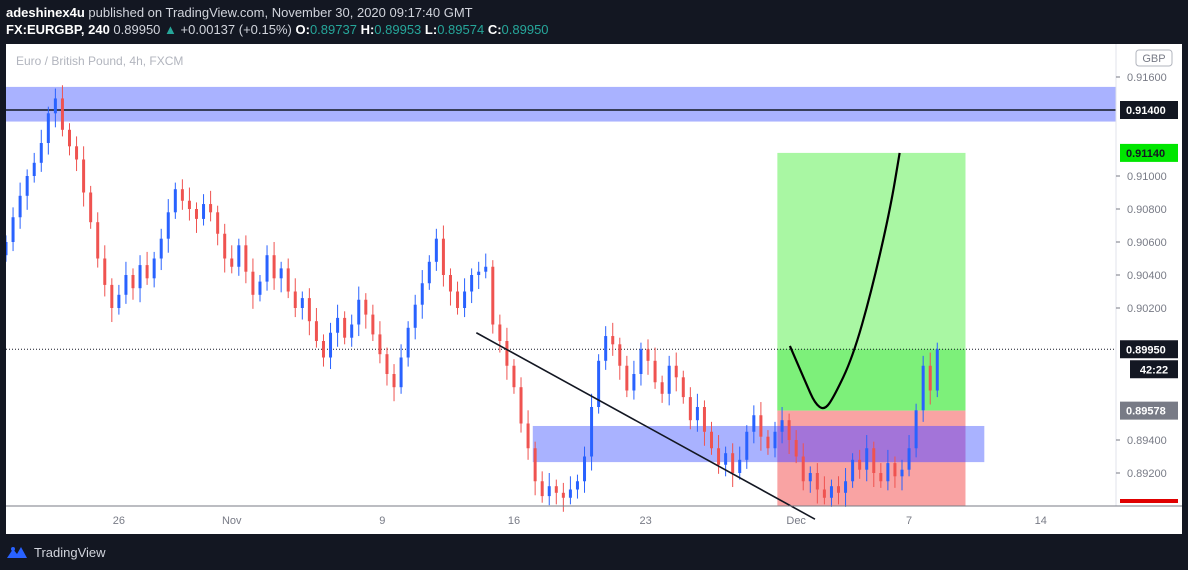 The image size is (1188, 570). What do you see at coordinates (1147, 276) in the screenshot?
I see `y-tick-label: 0.90400` at bounding box center [1147, 276].